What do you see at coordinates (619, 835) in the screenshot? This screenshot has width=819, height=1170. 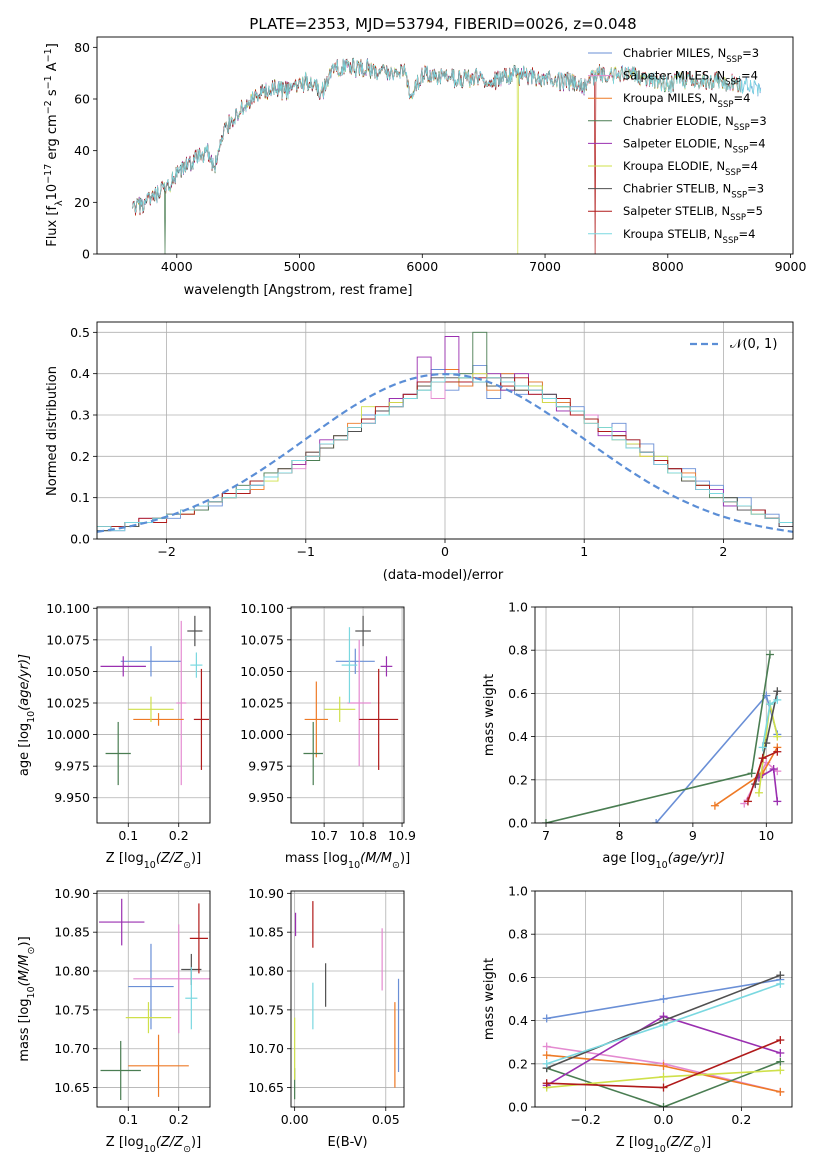 I see `x-tick-label: 8` at bounding box center [619, 835].